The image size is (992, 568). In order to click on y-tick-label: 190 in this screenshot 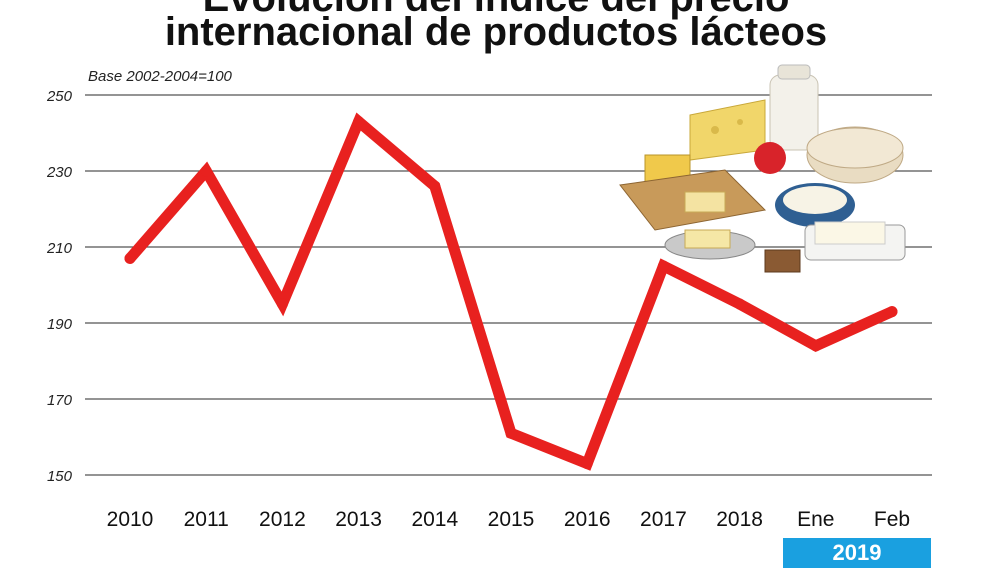, I will do `click(60, 324)`.